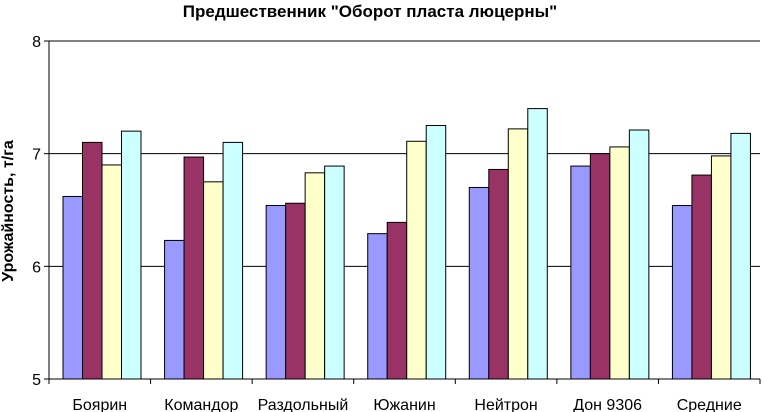 The height and width of the screenshot is (412, 764). What do you see at coordinates (682, 292) in the screenshot?
I see `bar-Средние-s1` at bounding box center [682, 292].